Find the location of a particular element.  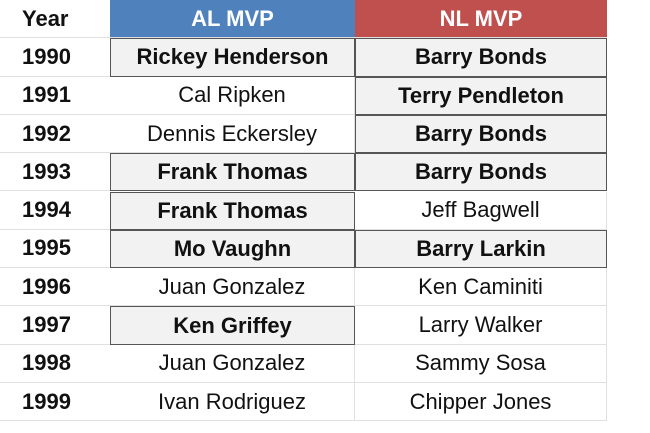

year-cell: 1991 is located at coordinates (55, 96).